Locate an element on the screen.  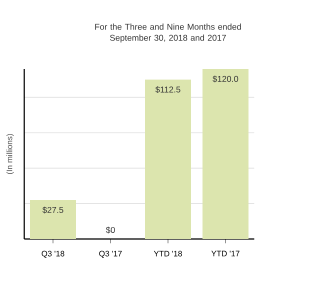
data-label: $27.5 is located at coordinates (53, 210).